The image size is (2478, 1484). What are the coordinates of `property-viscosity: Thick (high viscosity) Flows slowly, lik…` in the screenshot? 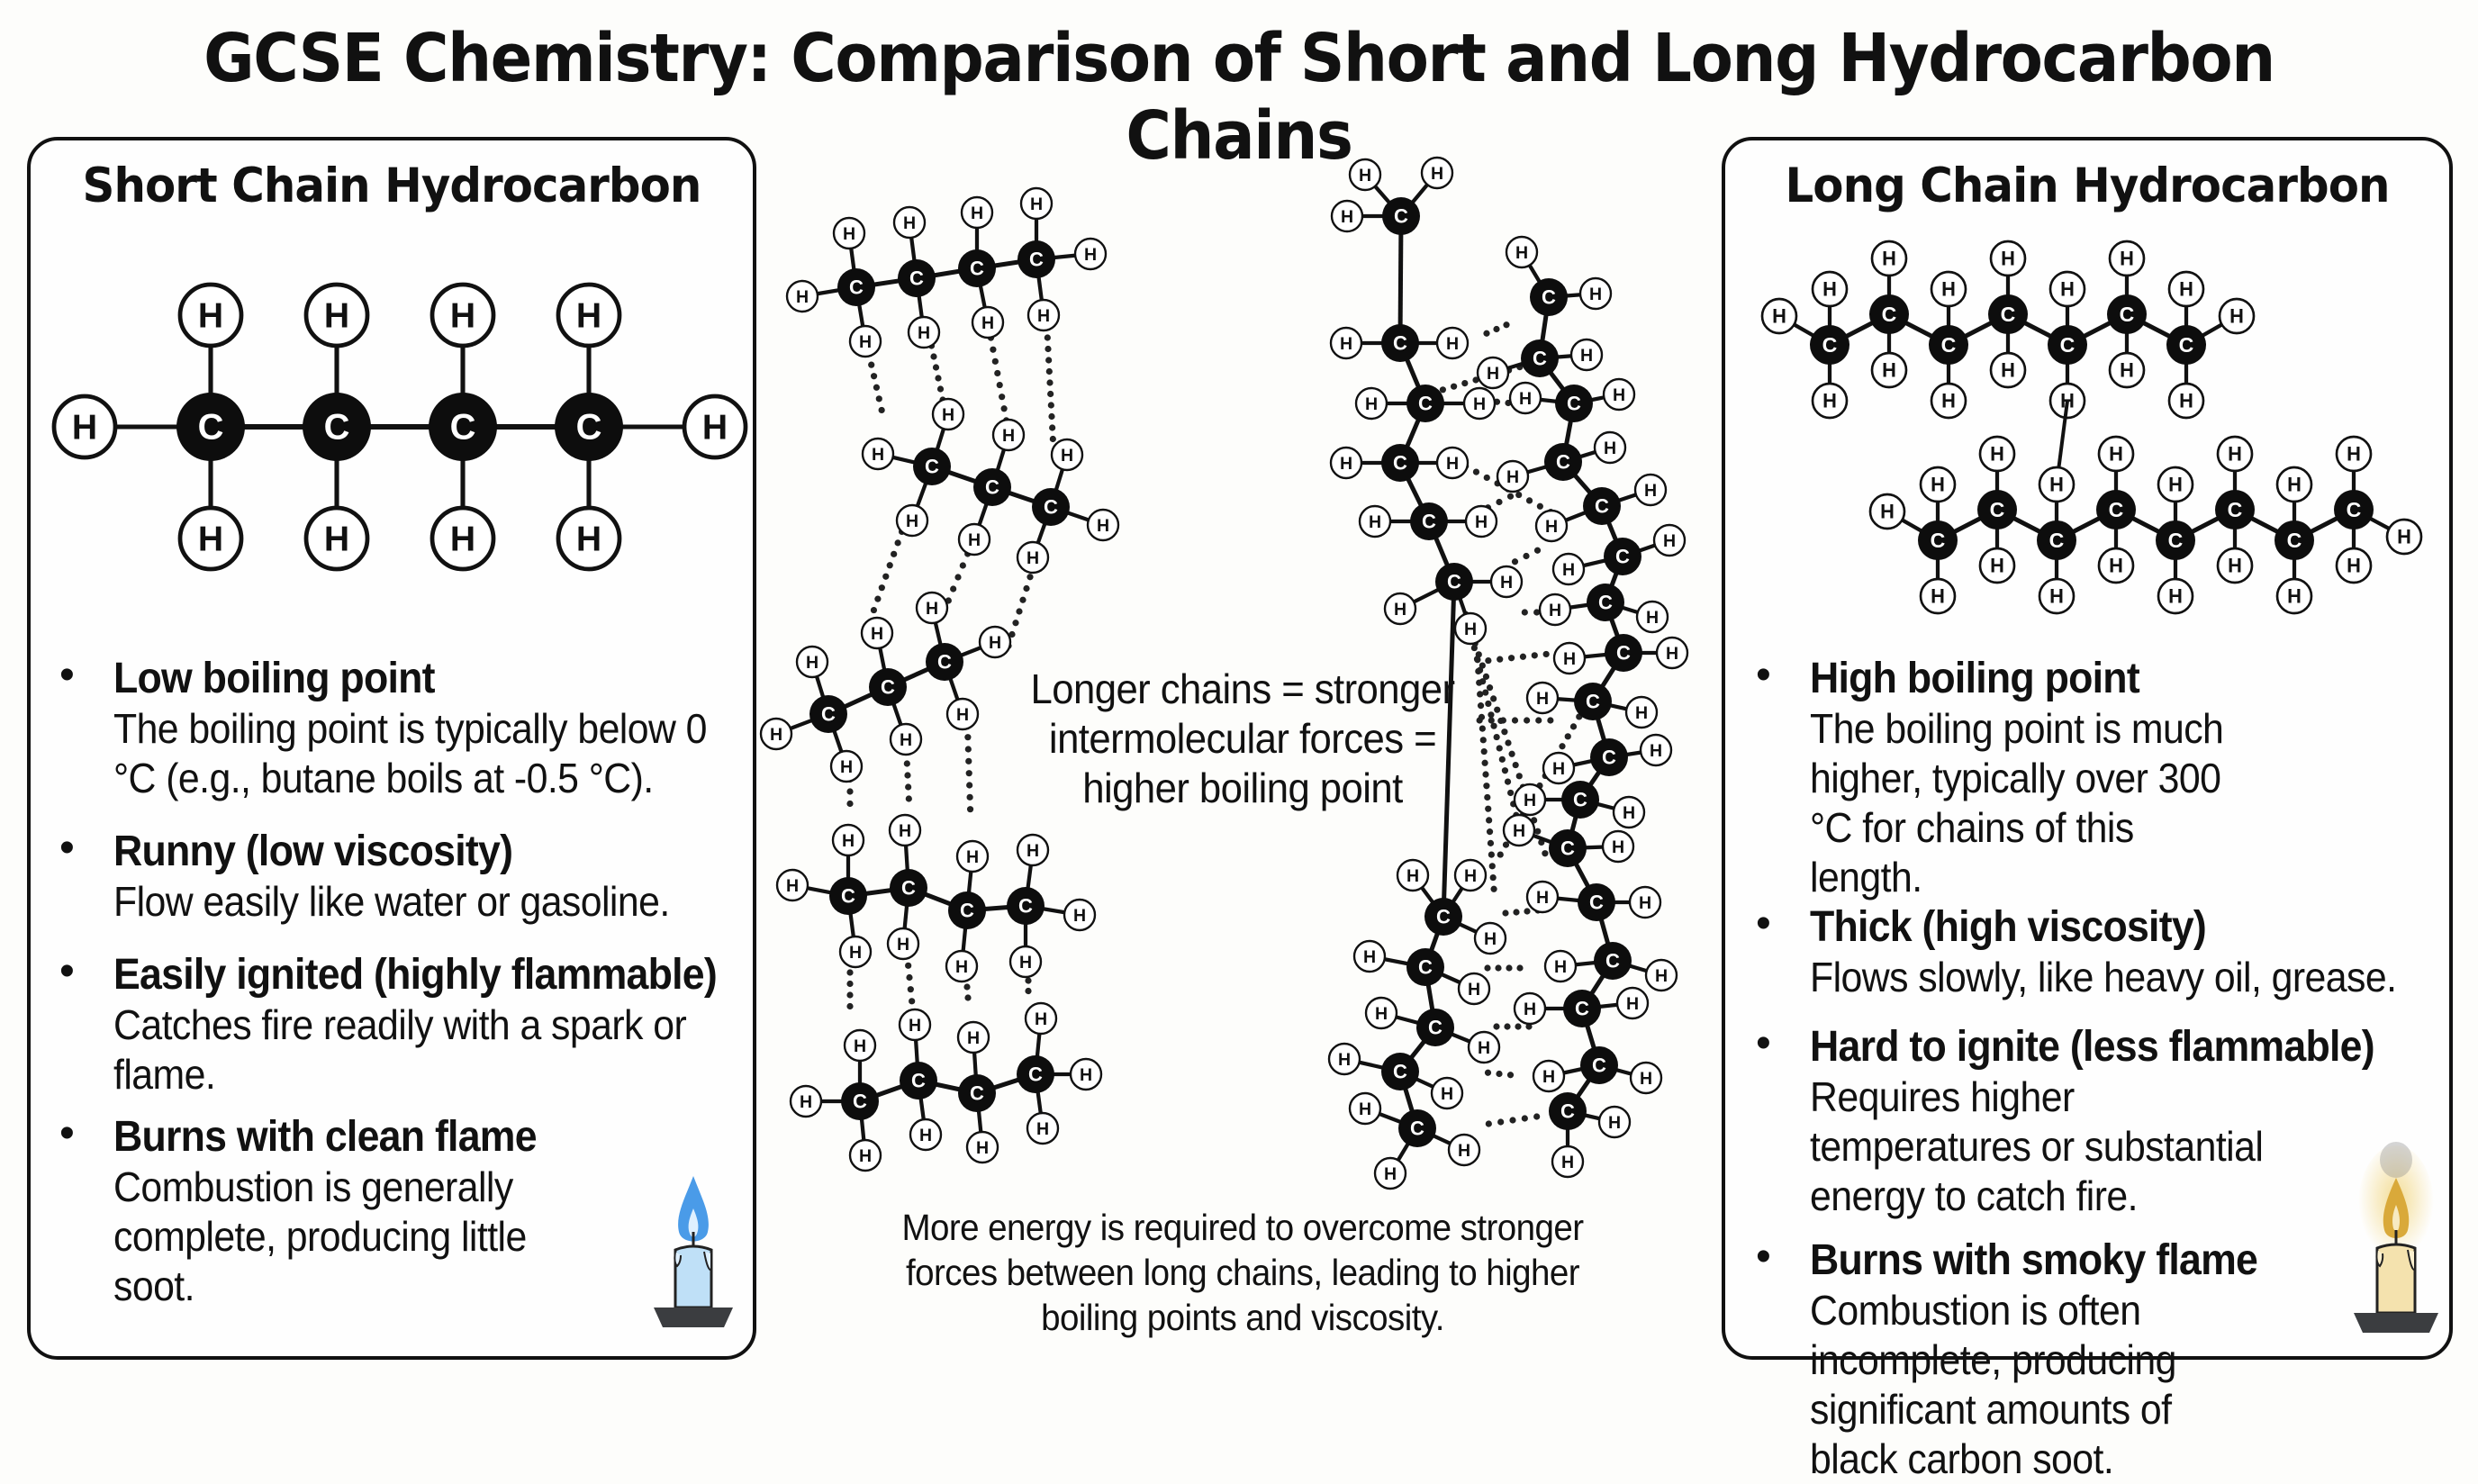 It's located at (2086, 950).